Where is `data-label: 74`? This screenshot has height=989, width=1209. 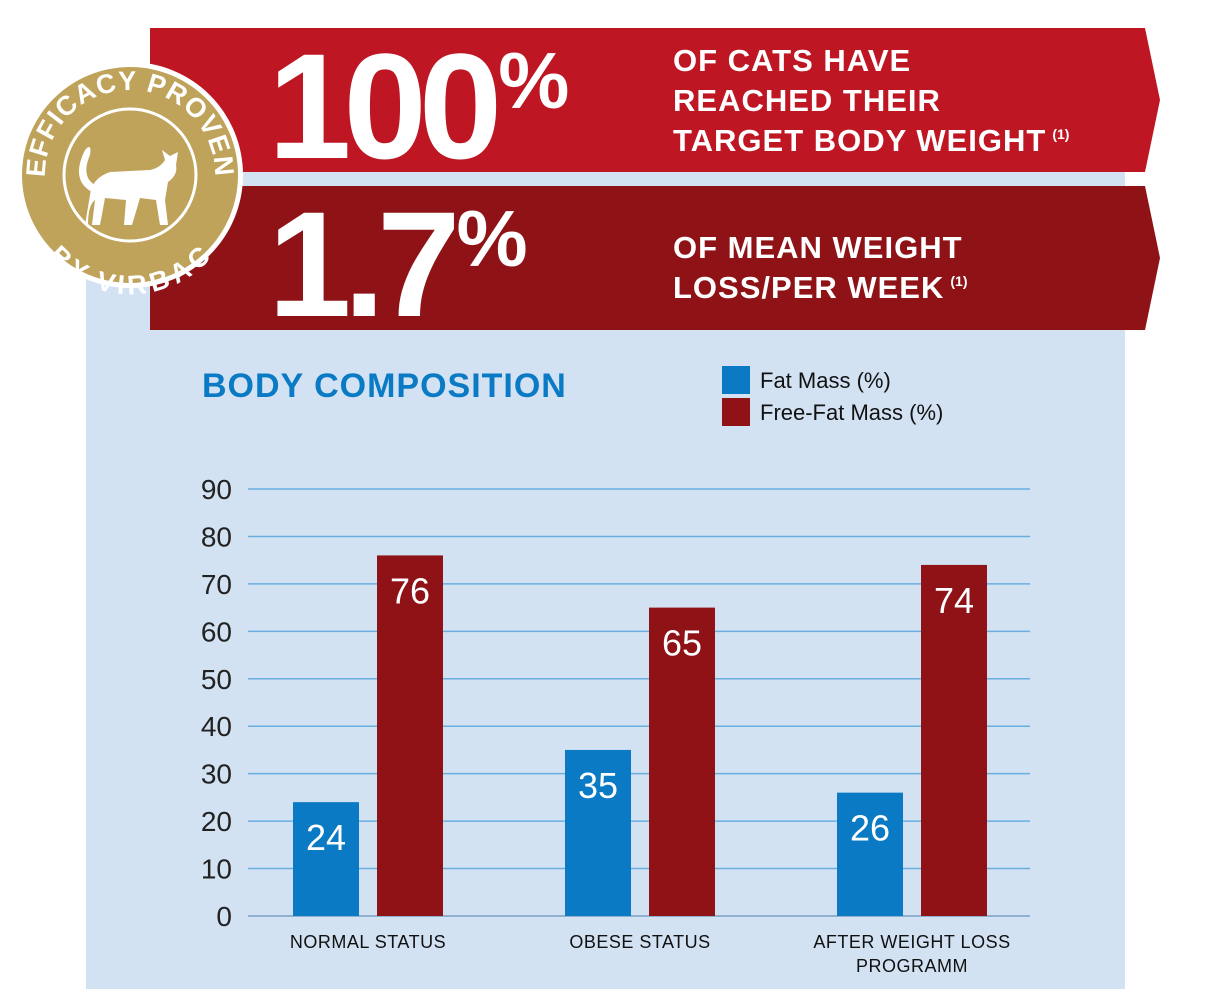
data-label: 74 is located at coordinates (954, 600).